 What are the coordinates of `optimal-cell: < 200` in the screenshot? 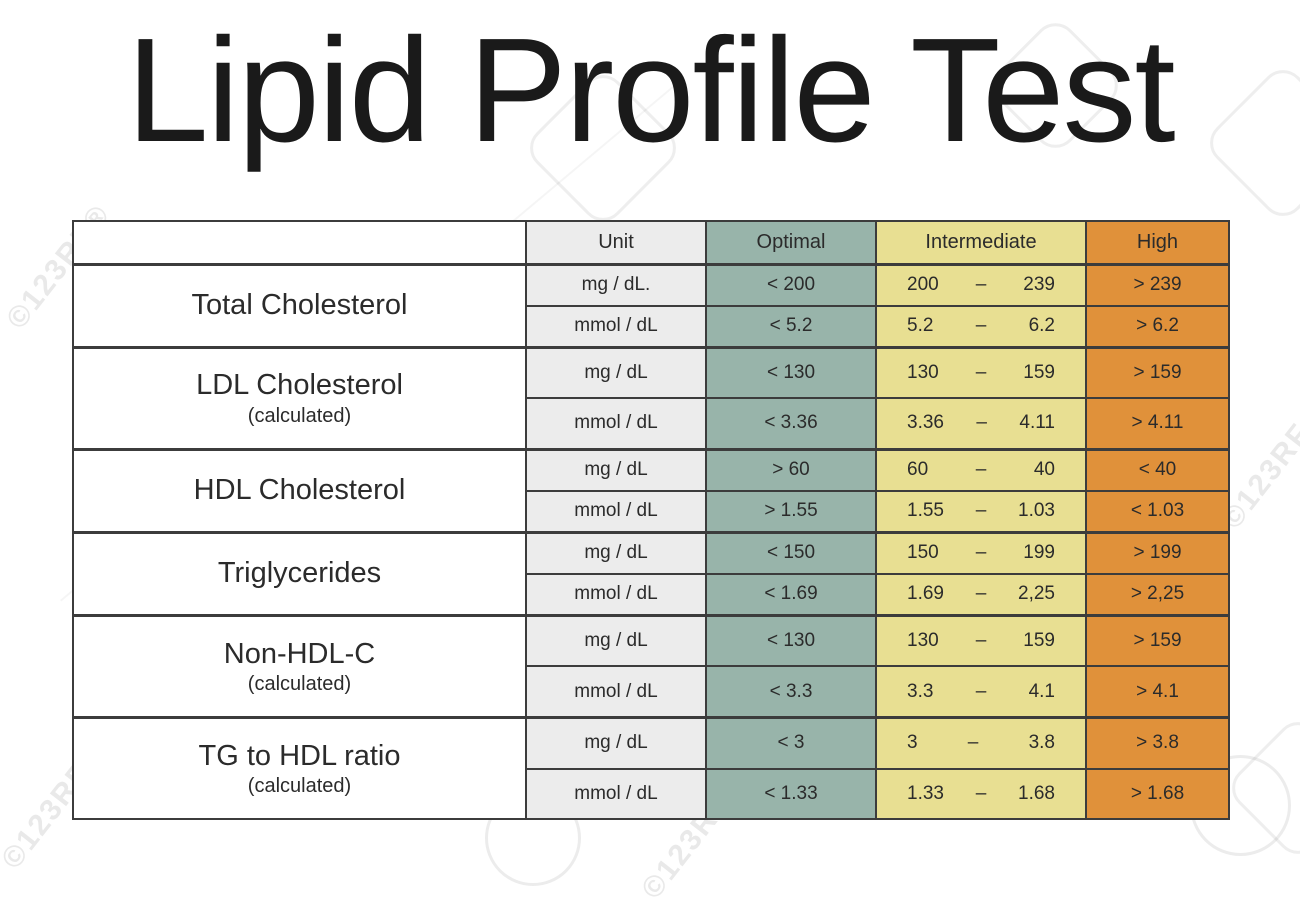 It's located at (791, 284).